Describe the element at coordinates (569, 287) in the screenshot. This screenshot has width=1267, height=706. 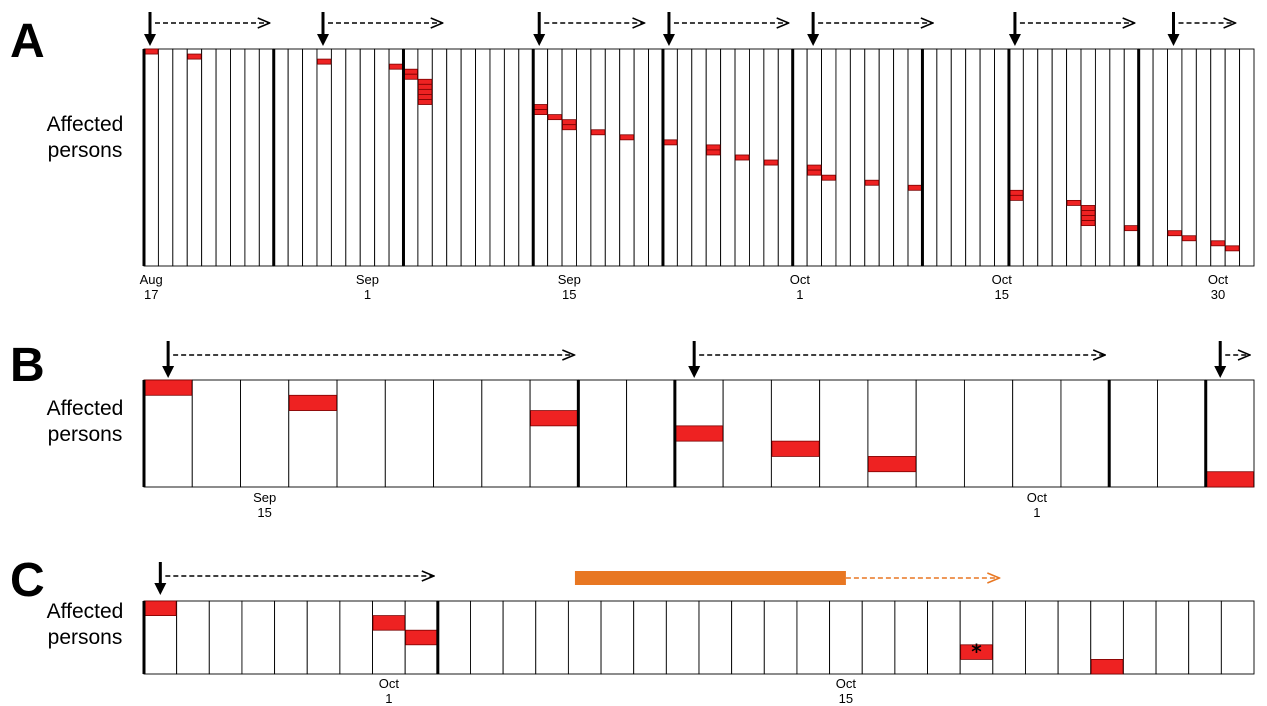
I see `x-tick-label: Sep 15` at that location.